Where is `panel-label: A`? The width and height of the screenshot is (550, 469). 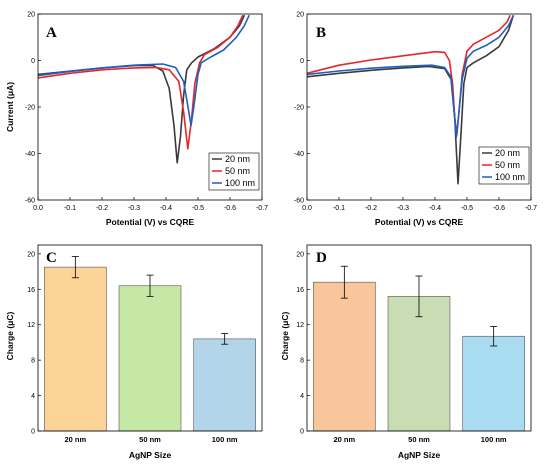 panel-label: A is located at coordinates (51, 33).